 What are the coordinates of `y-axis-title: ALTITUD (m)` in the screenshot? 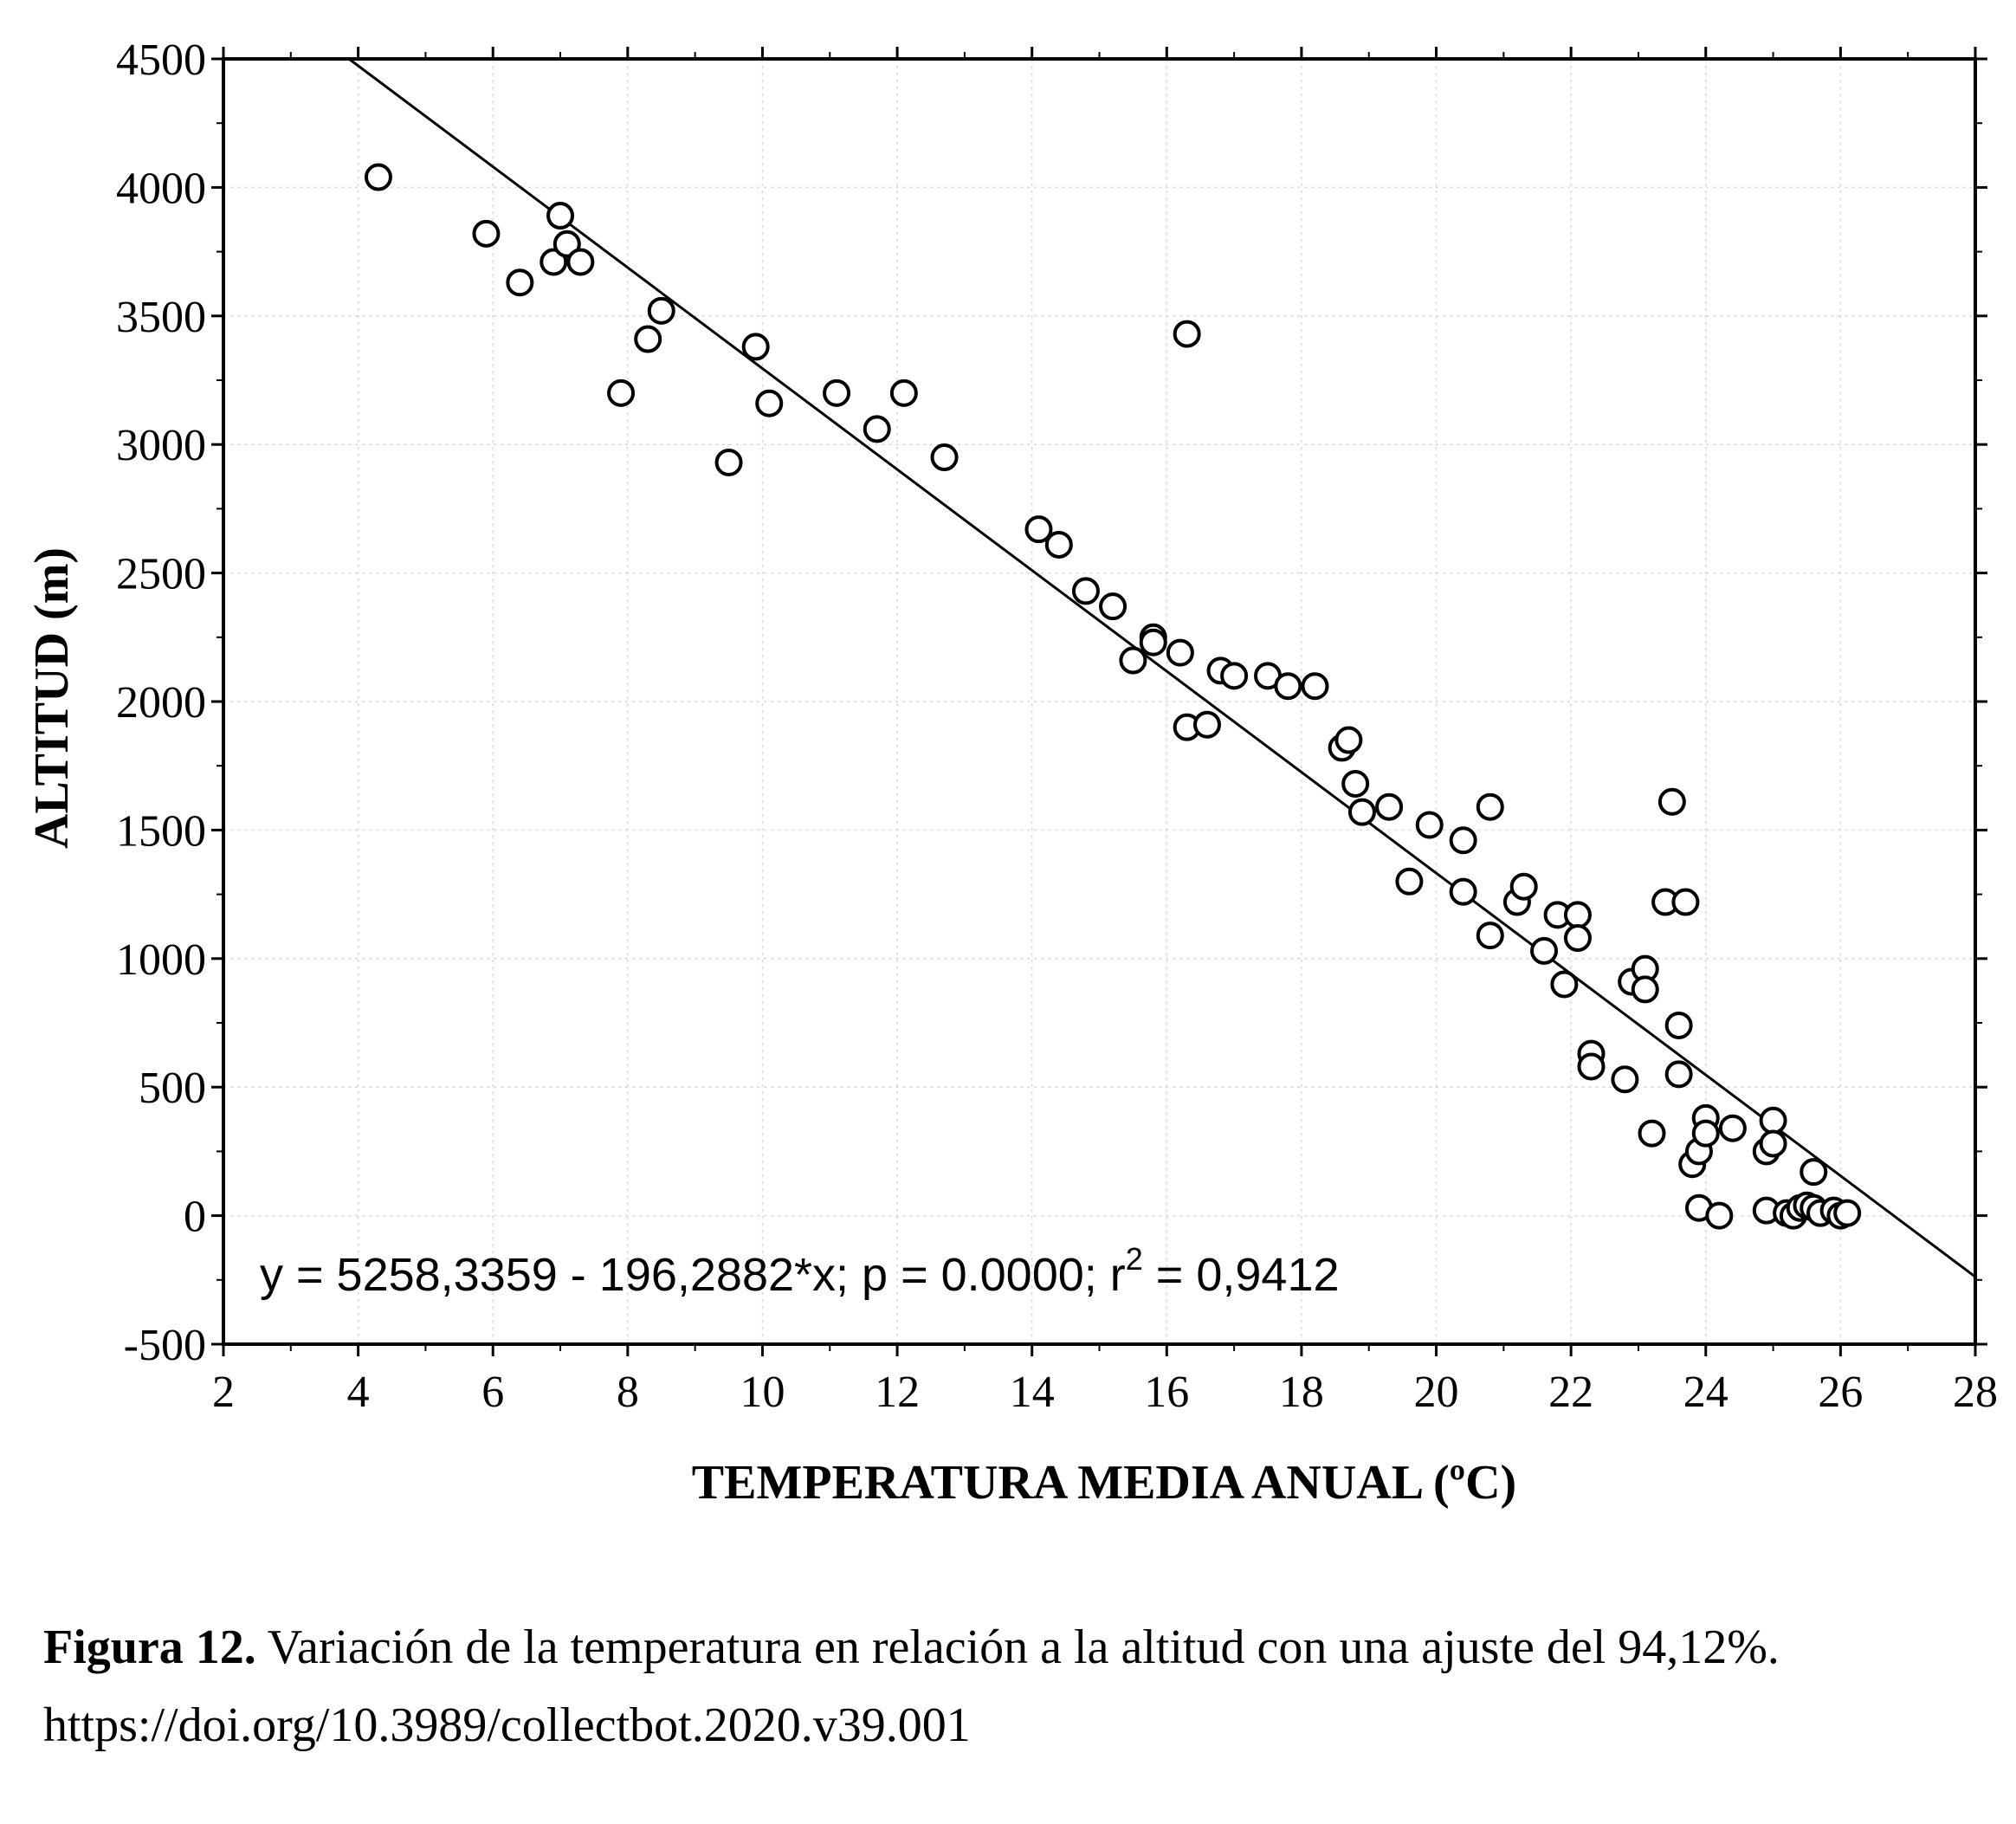 It's located at (52, 698).